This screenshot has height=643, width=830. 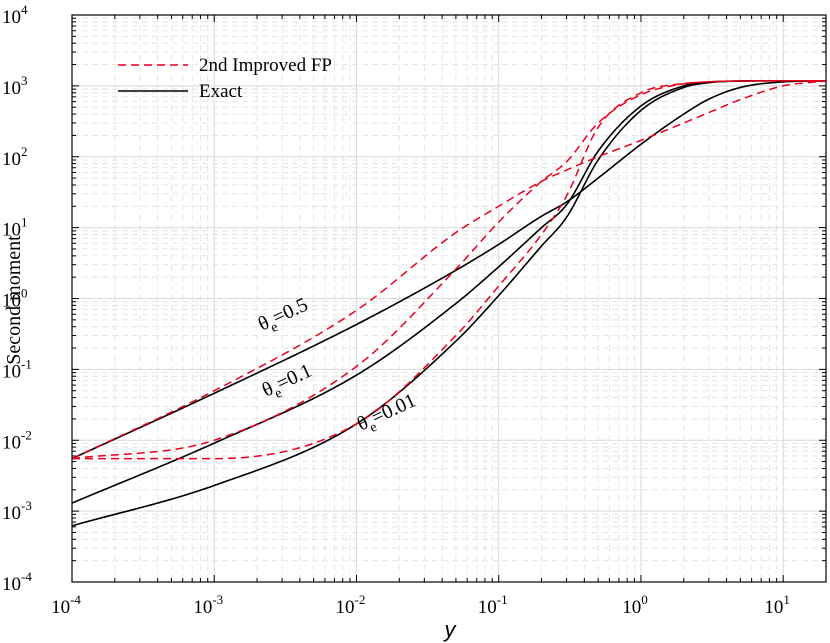 What do you see at coordinates (225, 78) in the screenshot?
I see `legend: 2nd Improved FP Exact` at bounding box center [225, 78].